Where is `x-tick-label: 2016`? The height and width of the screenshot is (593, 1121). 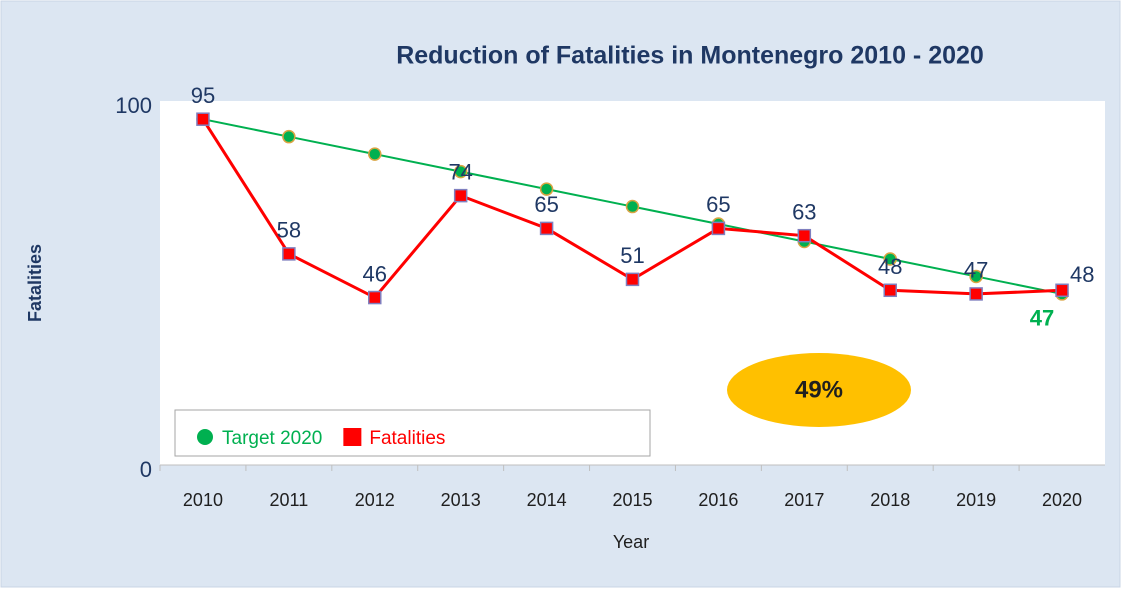 x-tick-label: 2016 is located at coordinates (718, 500).